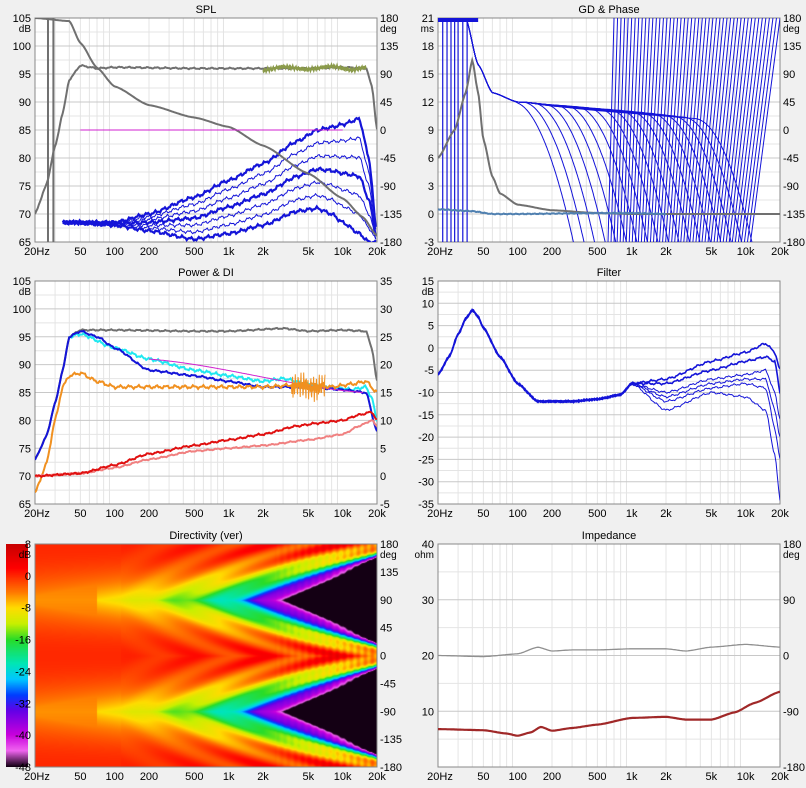 This screenshot has height=788, width=806. Describe the element at coordinates (391, 740) in the screenshot. I see `y2-tick-label: -135` at that location.